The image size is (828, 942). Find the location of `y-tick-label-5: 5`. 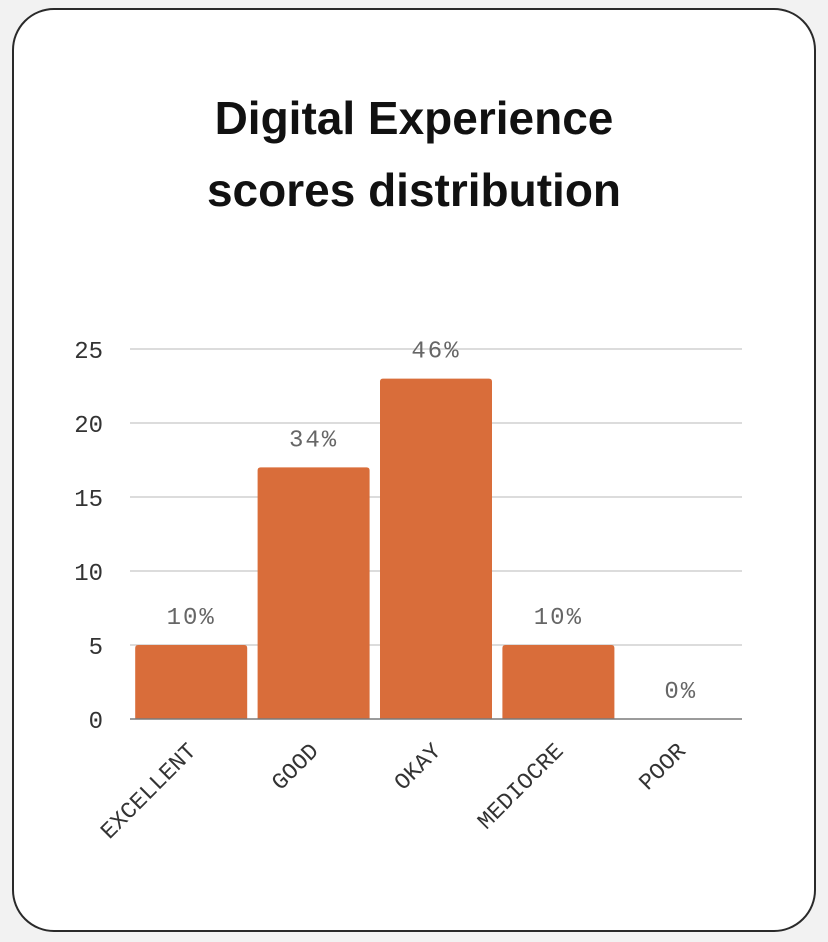

y-tick-label-5: 5 is located at coordinates (96, 648).